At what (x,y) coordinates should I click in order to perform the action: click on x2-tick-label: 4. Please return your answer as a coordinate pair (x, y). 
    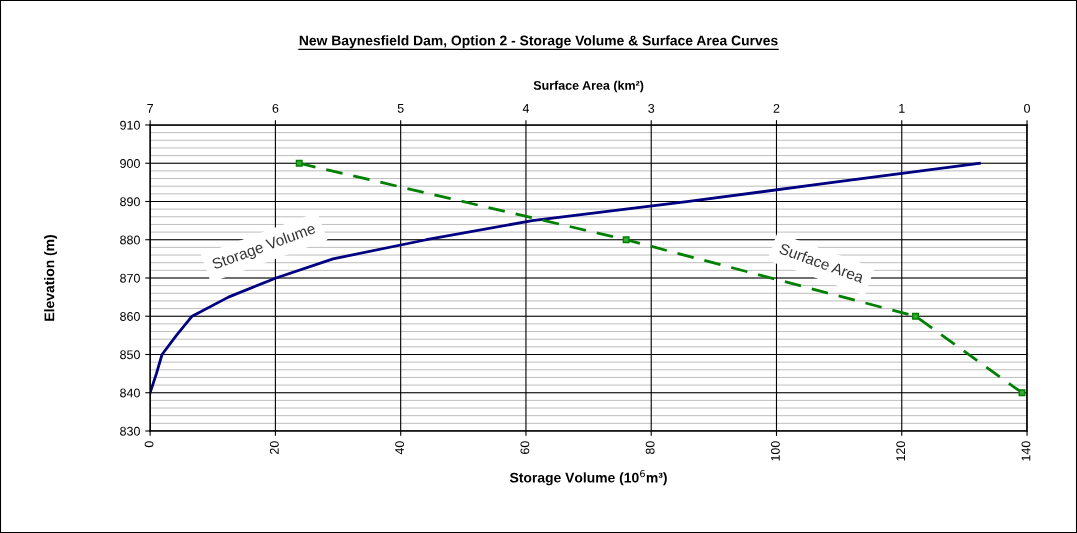
    Looking at the image, I should click on (526, 108).